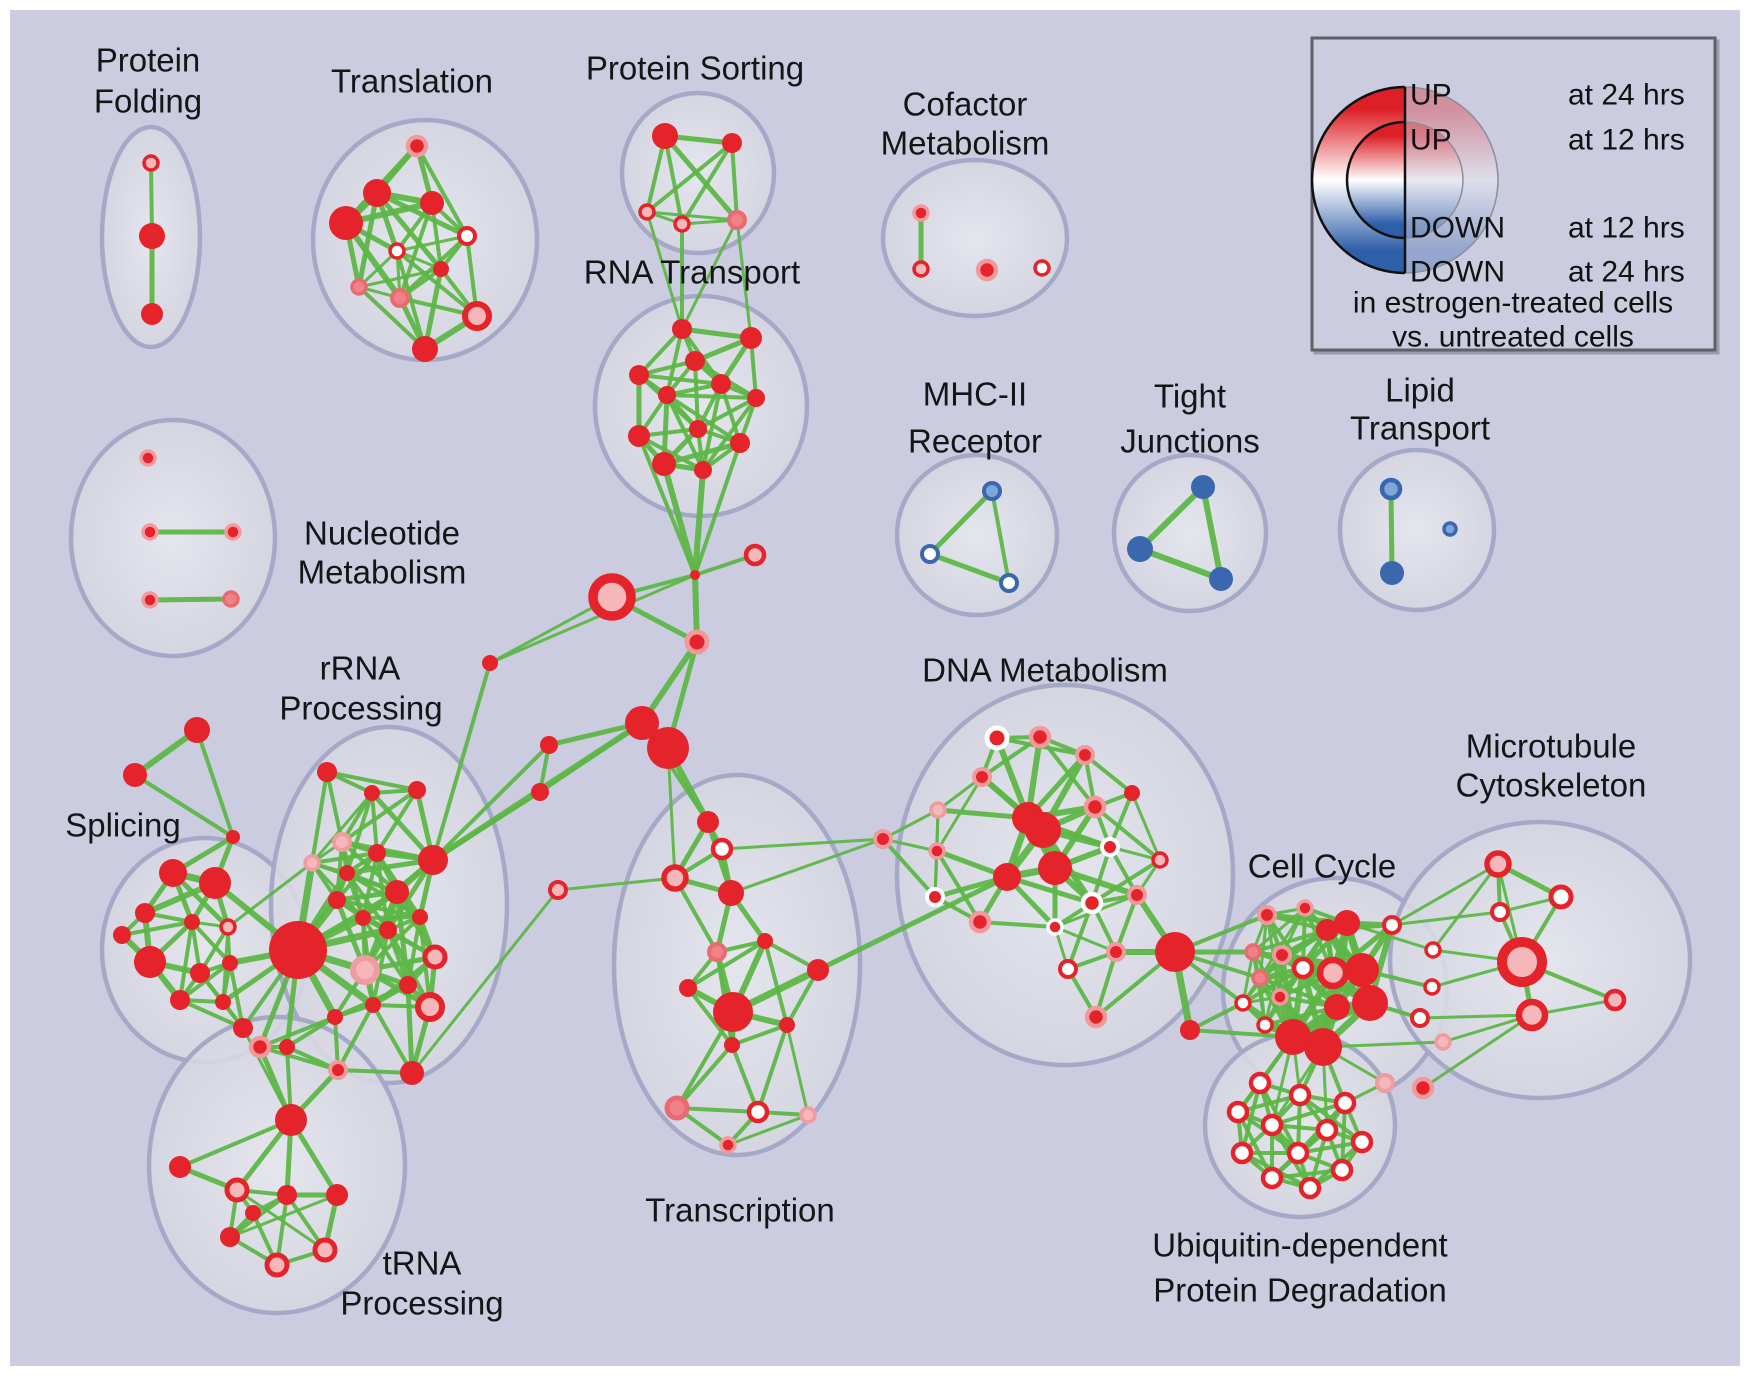 The image size is (1750, 1376). I want to click on legend-outer-outline-right, so click(1452, 180).